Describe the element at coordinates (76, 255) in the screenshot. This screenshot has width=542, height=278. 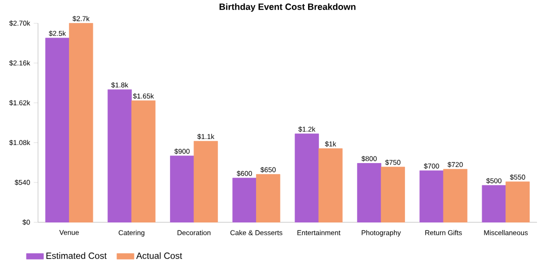
I see `legend-label: Estimated Cost` at that location.